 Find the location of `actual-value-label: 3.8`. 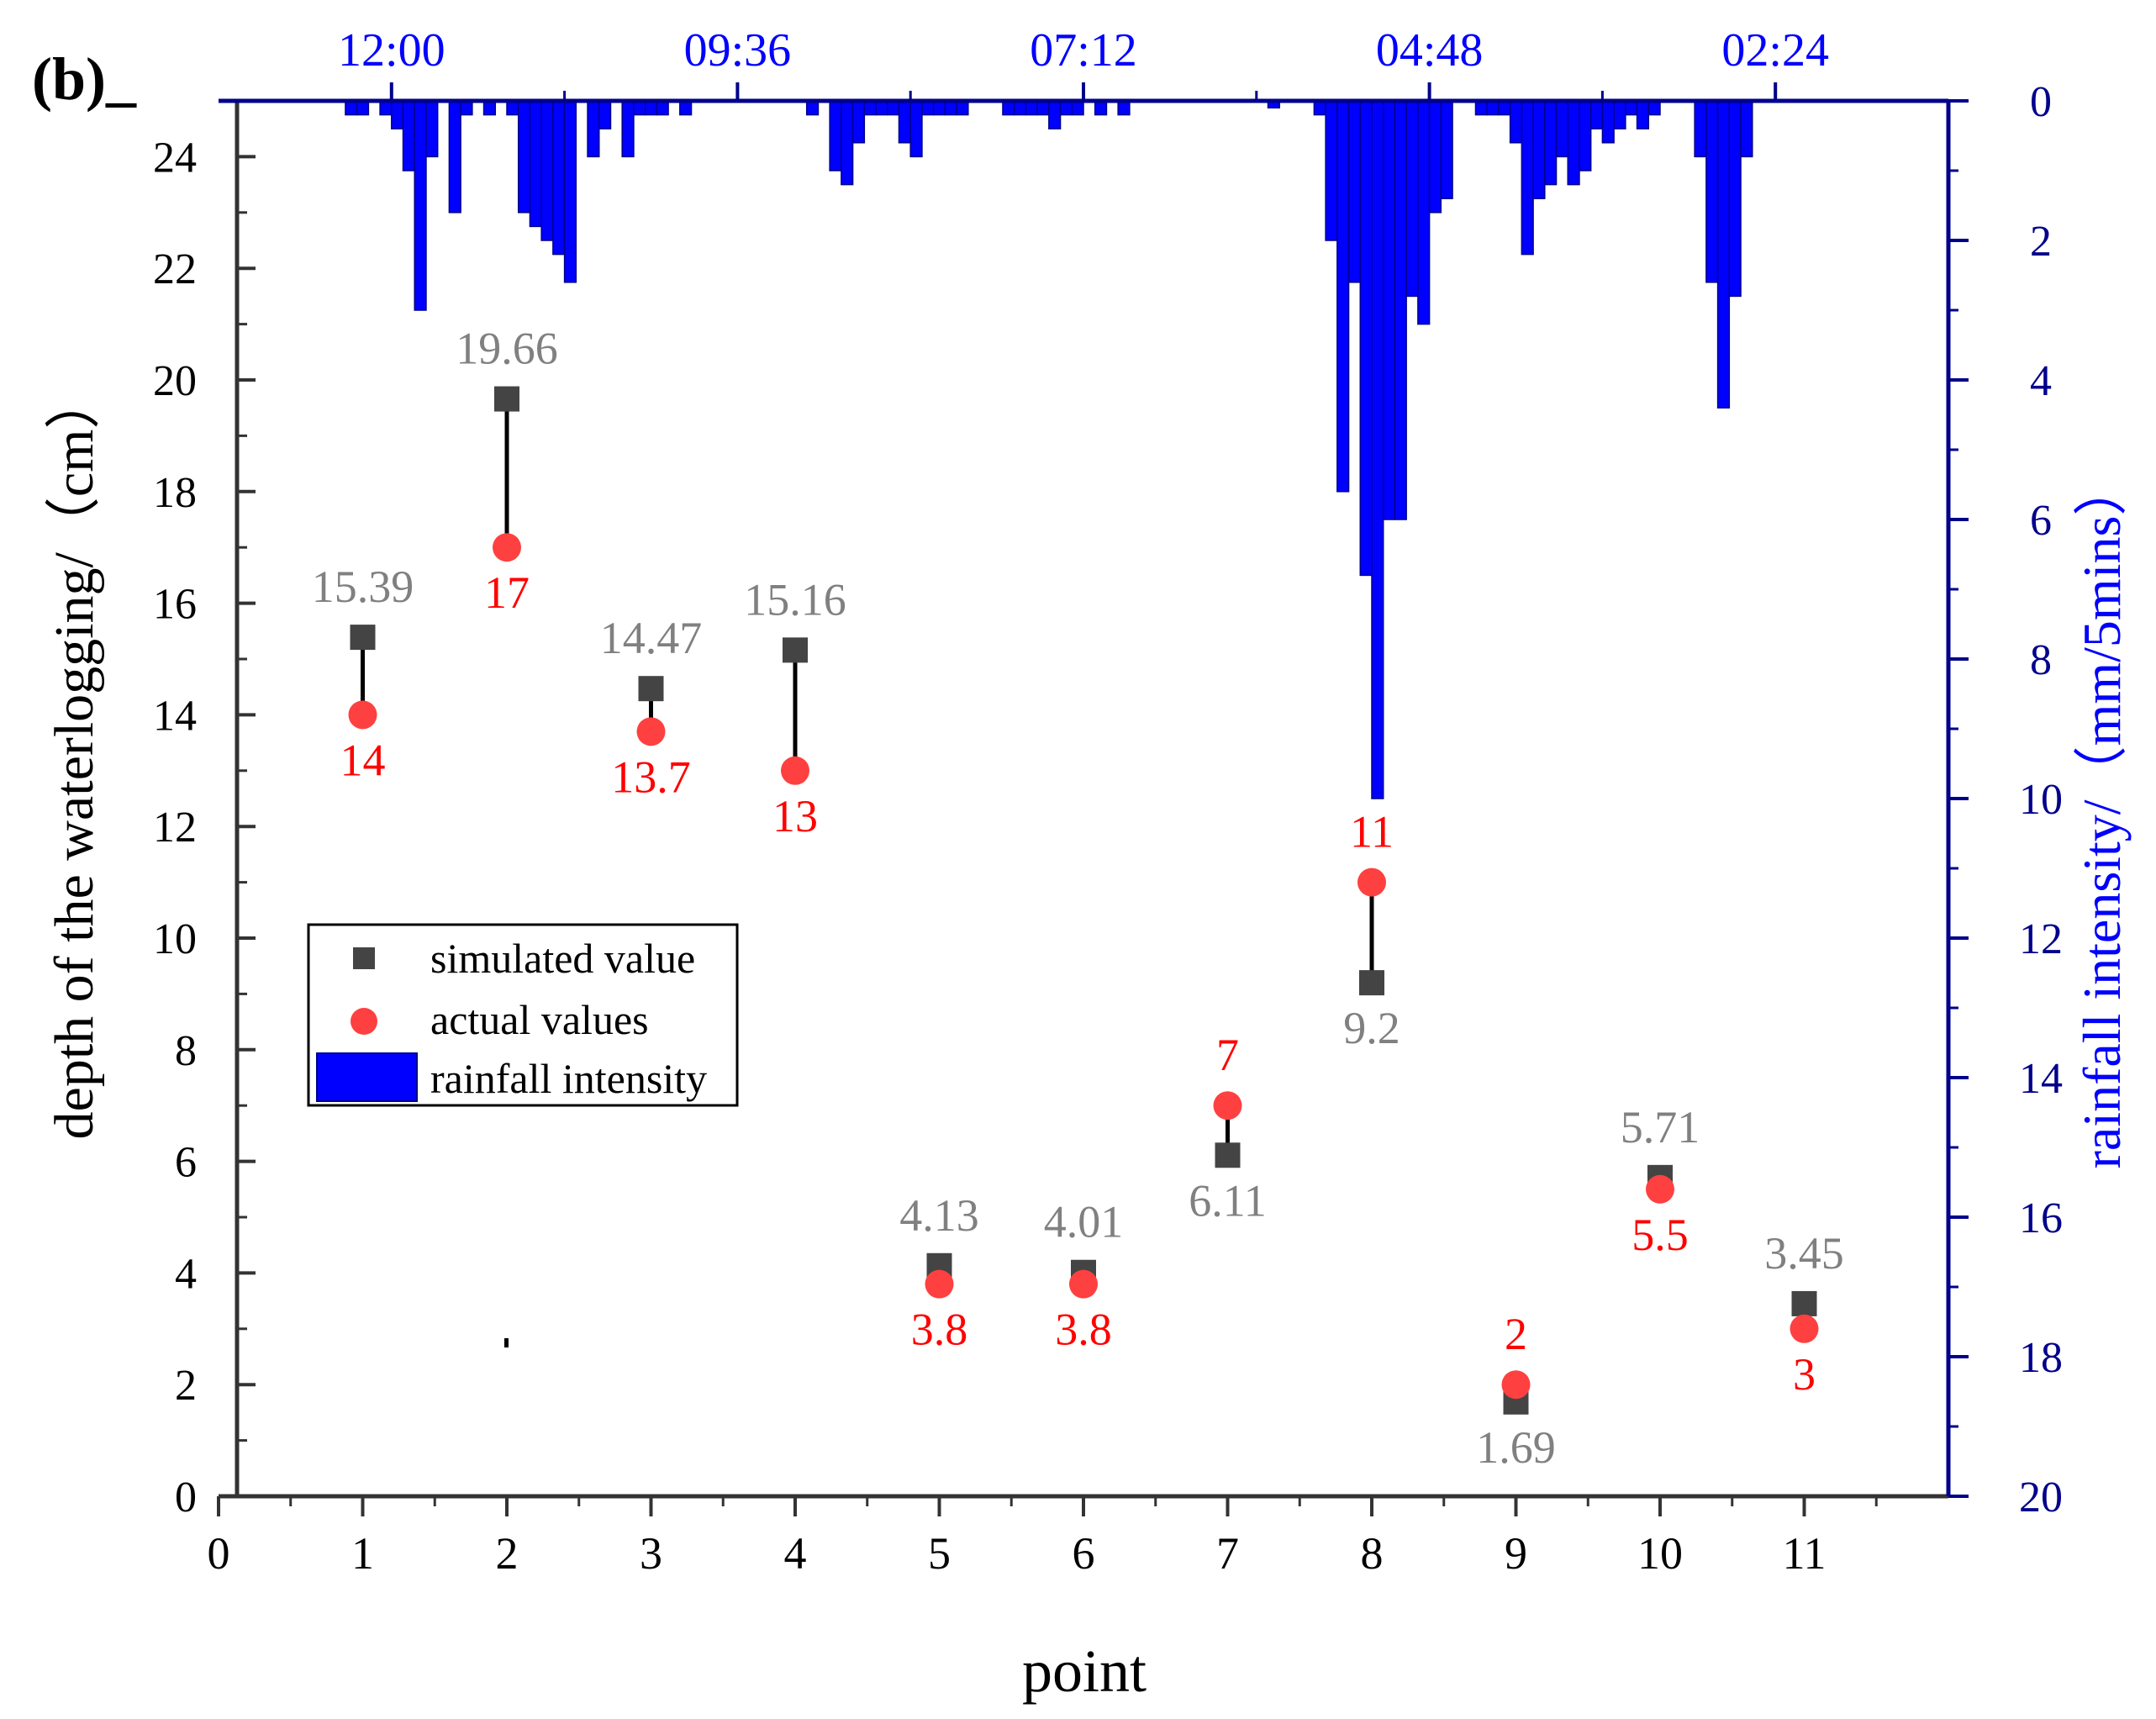

actual-value-label: 3.8 is located at coordinates (939, 1330).